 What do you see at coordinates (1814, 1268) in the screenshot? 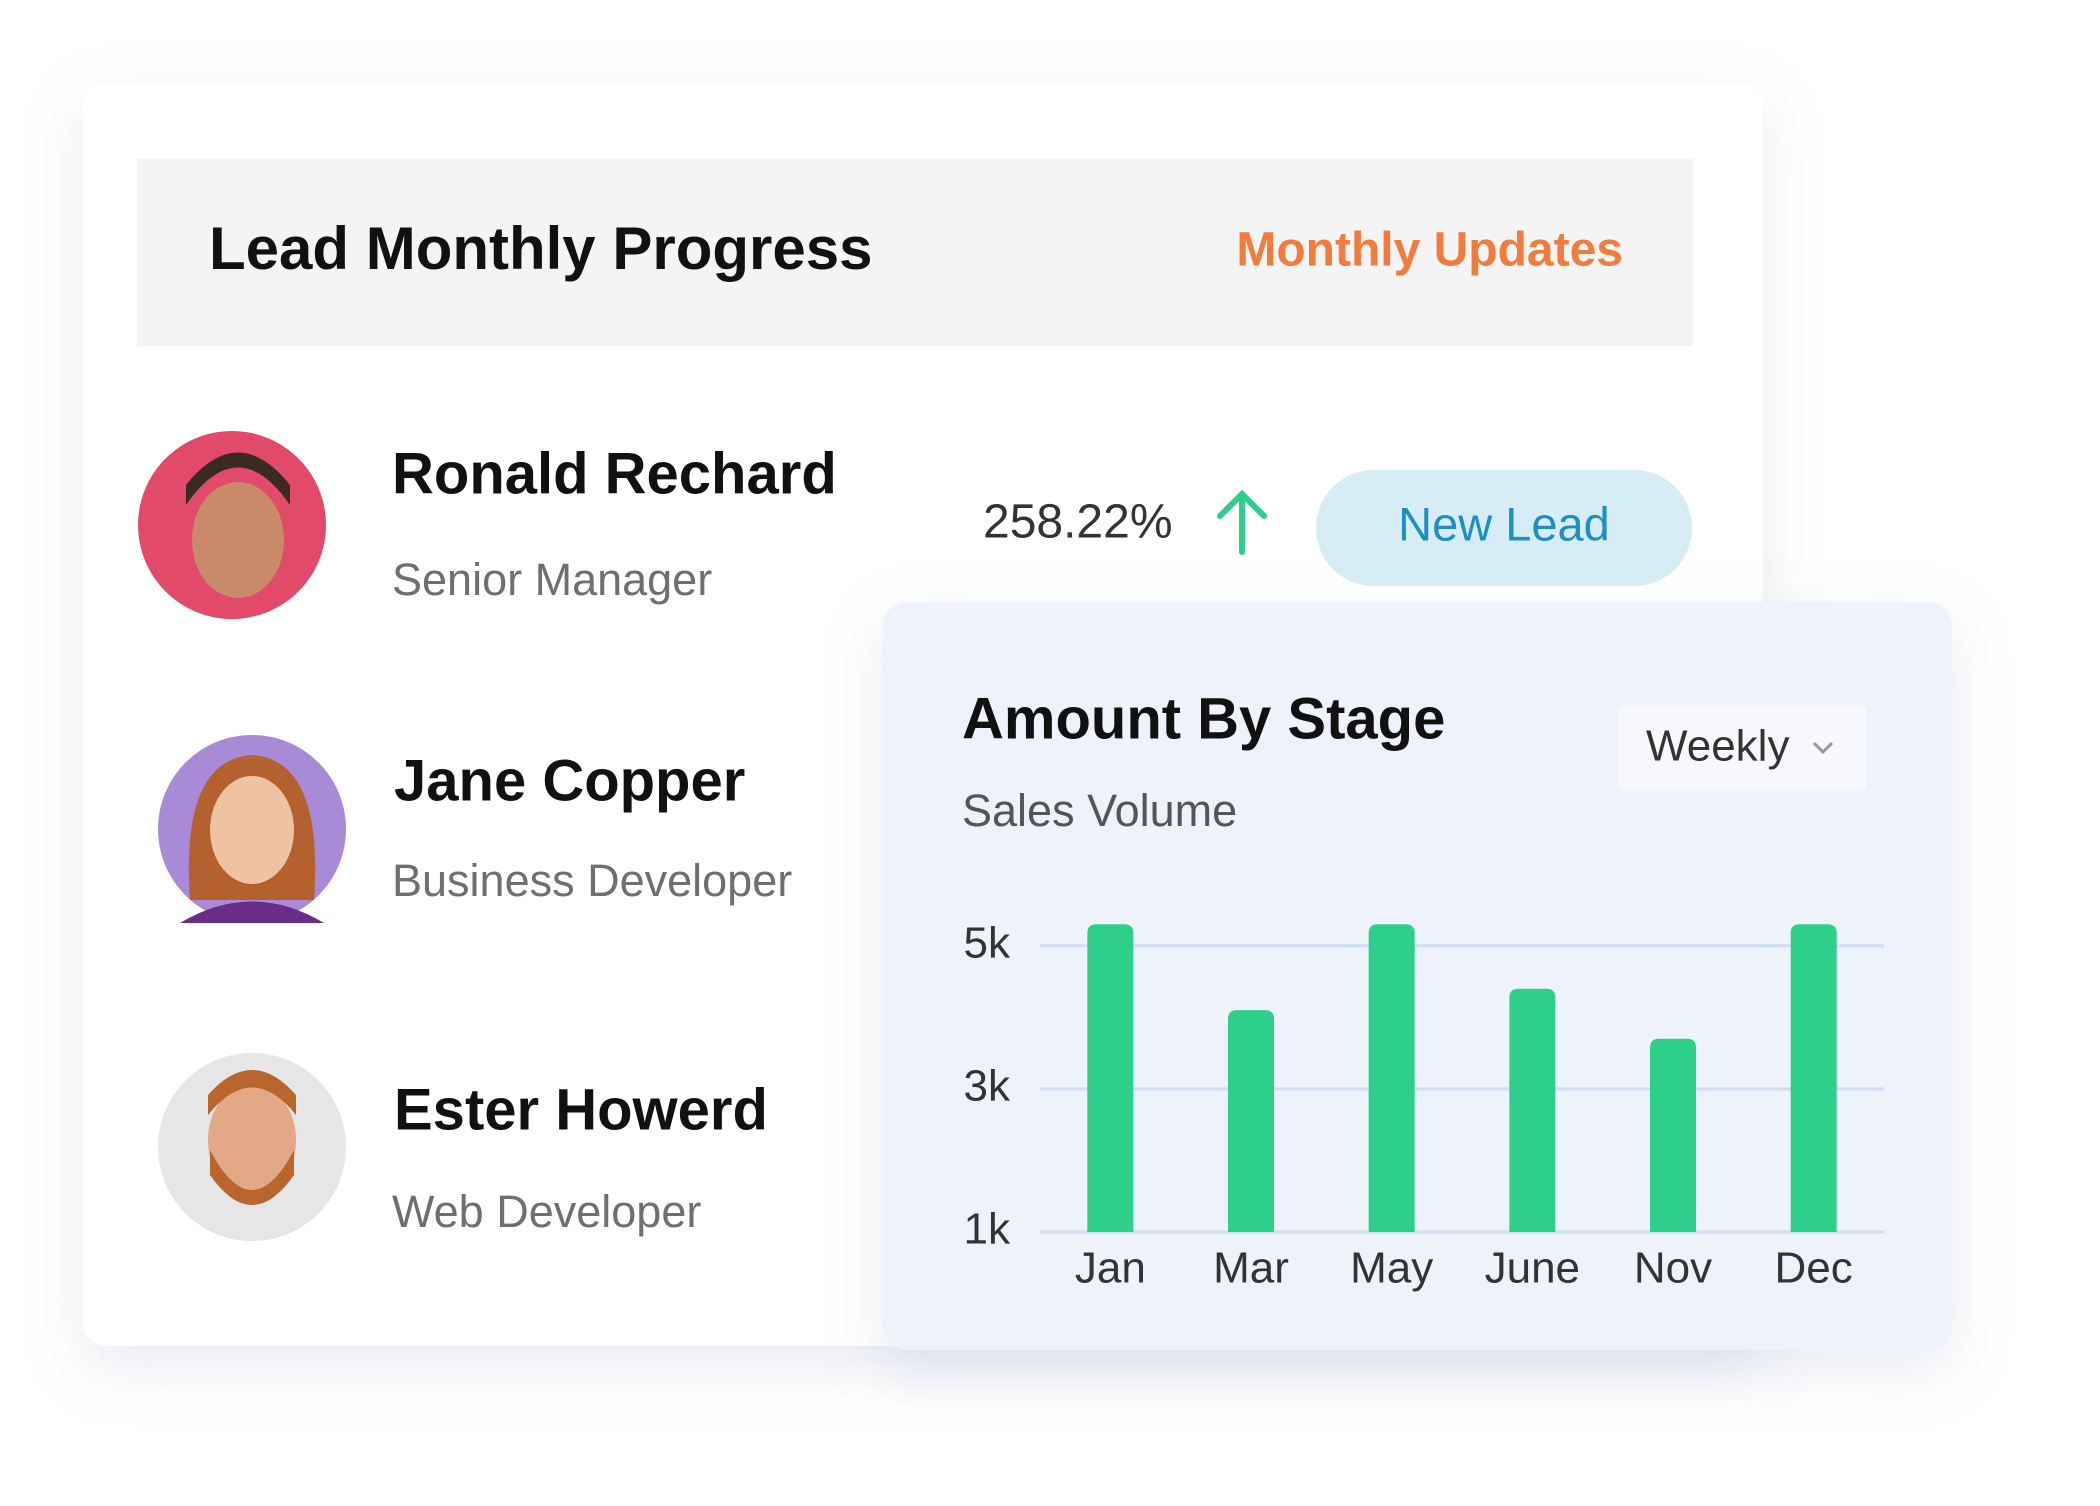
I see `x-tick-label: Dec` at bounding box center [1814, 1268].